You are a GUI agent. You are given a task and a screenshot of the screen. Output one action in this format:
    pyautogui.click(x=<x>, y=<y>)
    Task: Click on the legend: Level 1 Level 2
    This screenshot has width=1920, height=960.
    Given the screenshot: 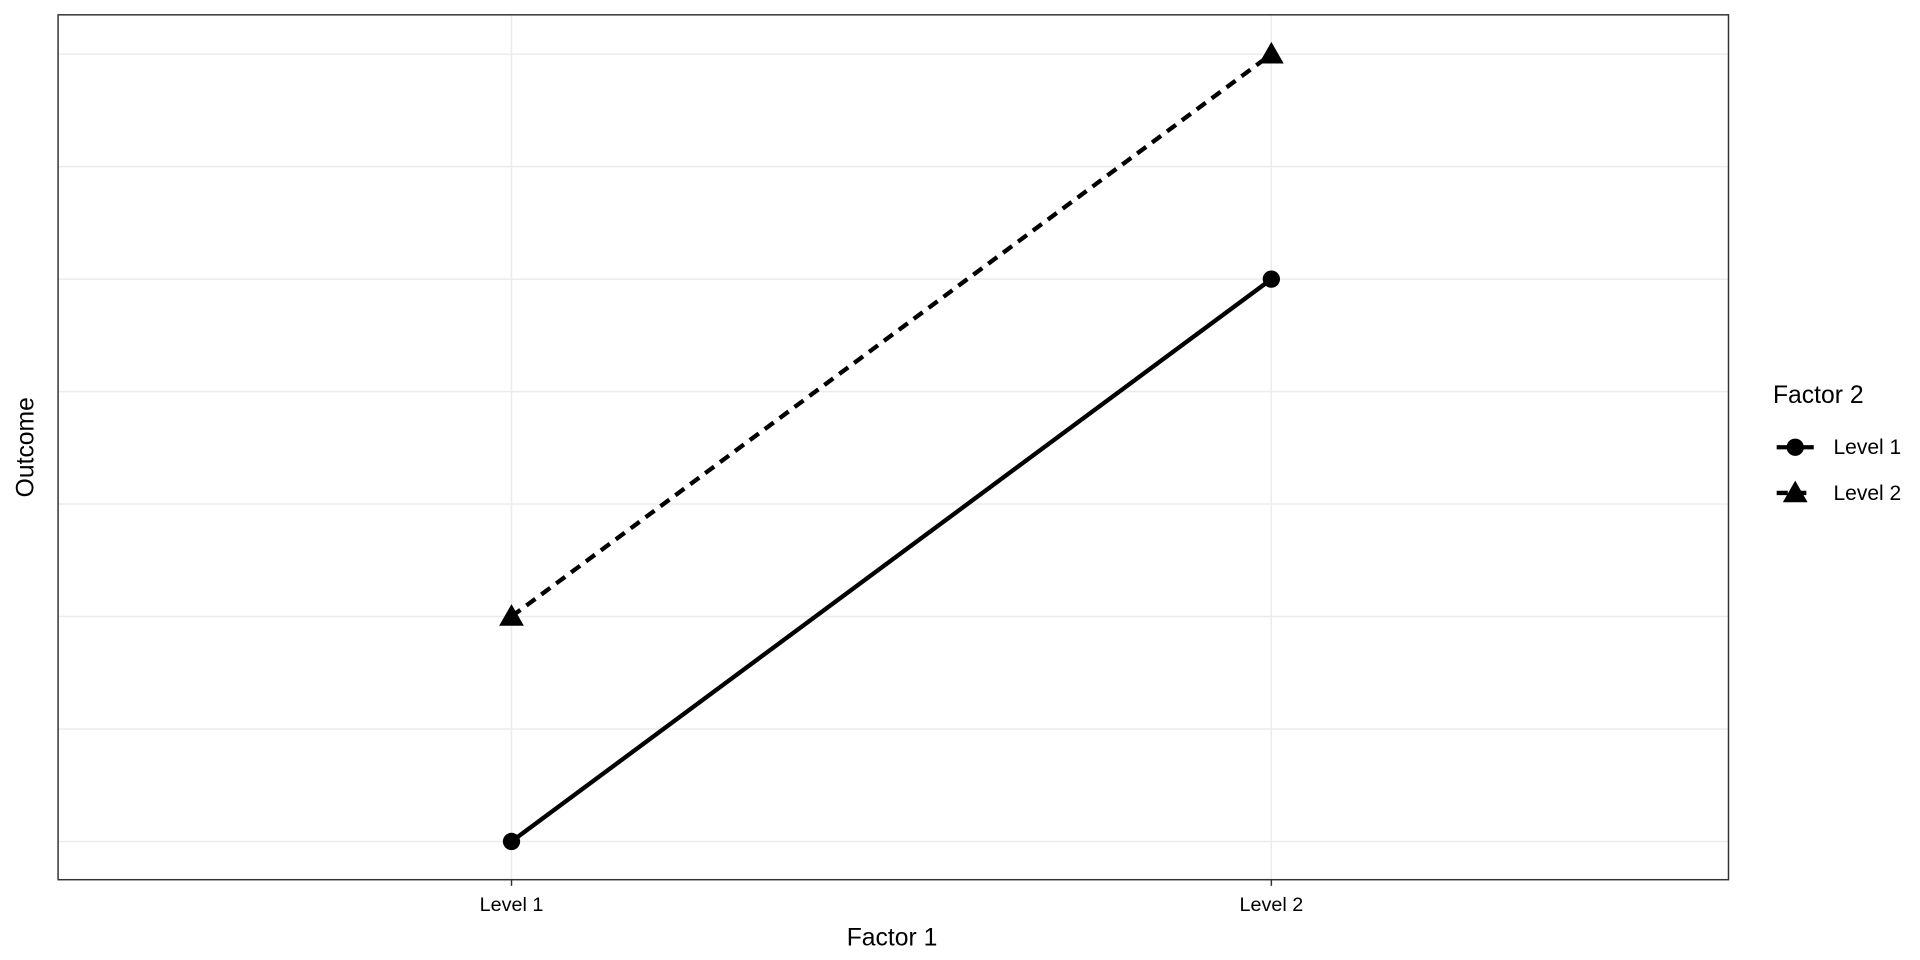 What is the action you would take?
    pyautogui.click(x=1839, y=470)
    